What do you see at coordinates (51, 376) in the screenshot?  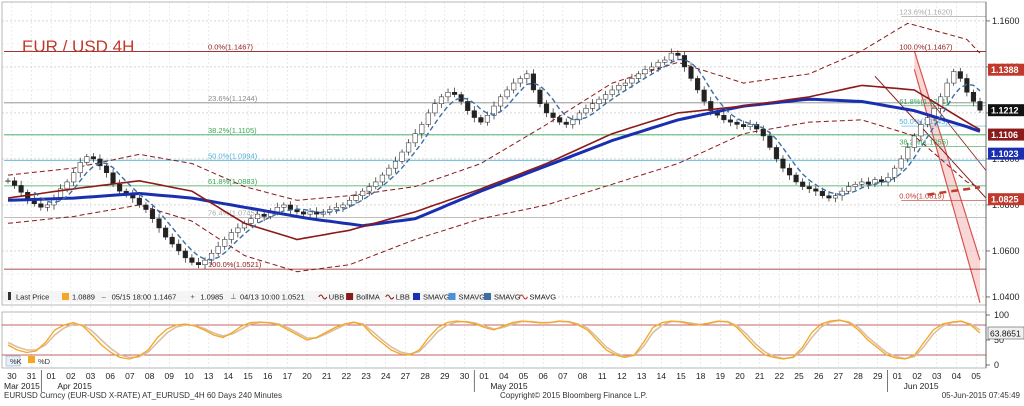 I see `day-tick-label: 01` at bounding box center [51, 376].